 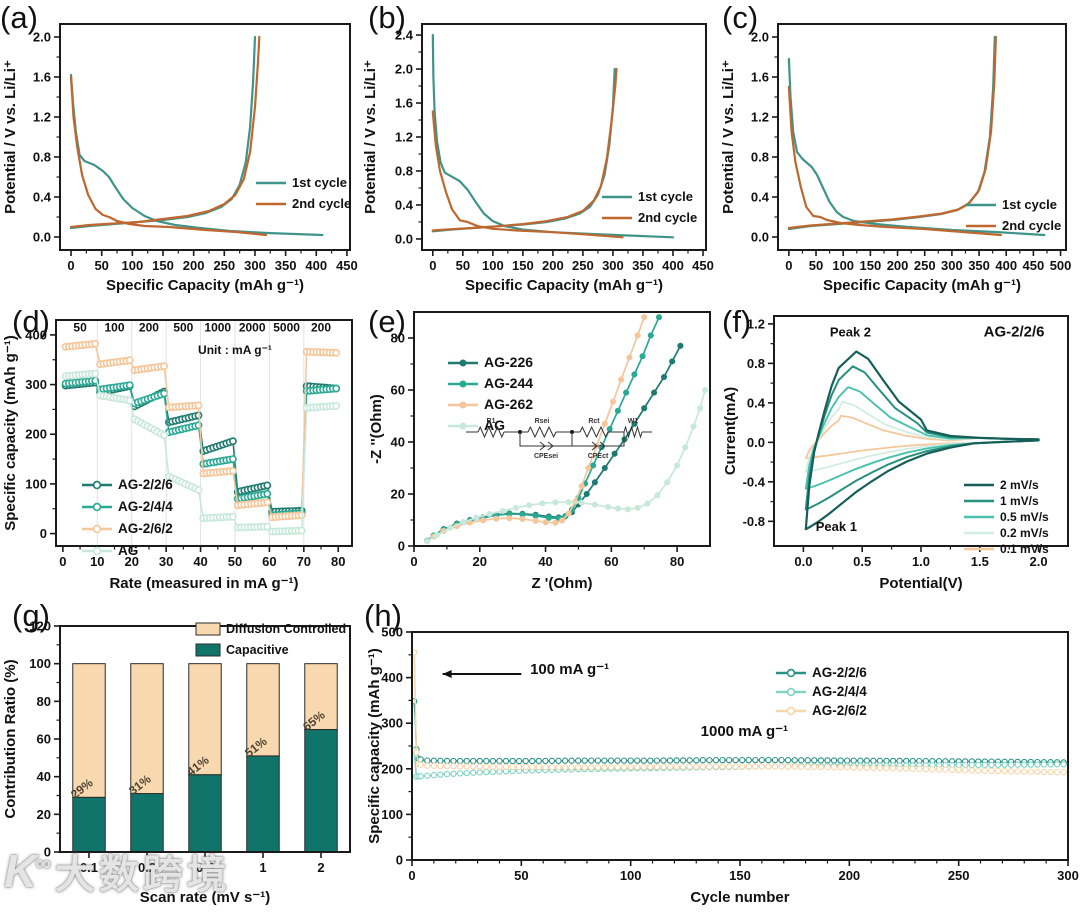 What do you see at coordinates (633, 421) in the screenshot?
I see `svg-text: W1` at bounding box center [633, 421].